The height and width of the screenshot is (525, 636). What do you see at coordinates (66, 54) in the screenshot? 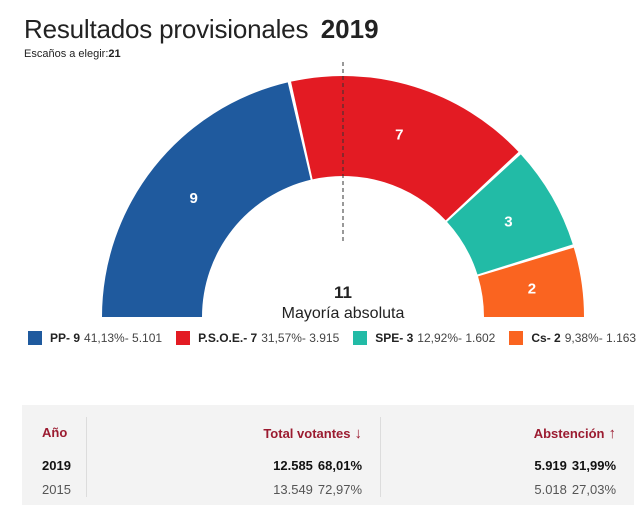
I see `seats-to-elect-label: Escaños a elegir:` at bounding box center [66, 54].